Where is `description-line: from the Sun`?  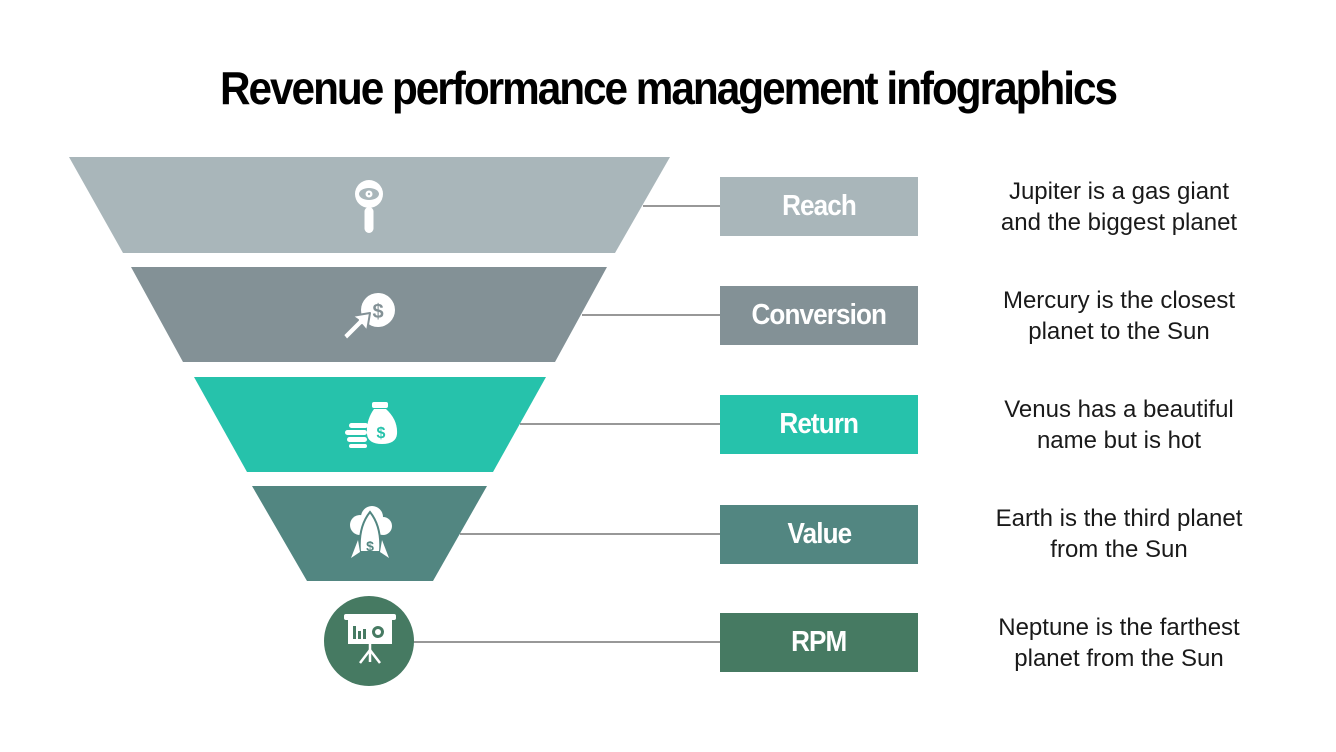 description-line: from the Sun is located at coordinates (1119, 549).